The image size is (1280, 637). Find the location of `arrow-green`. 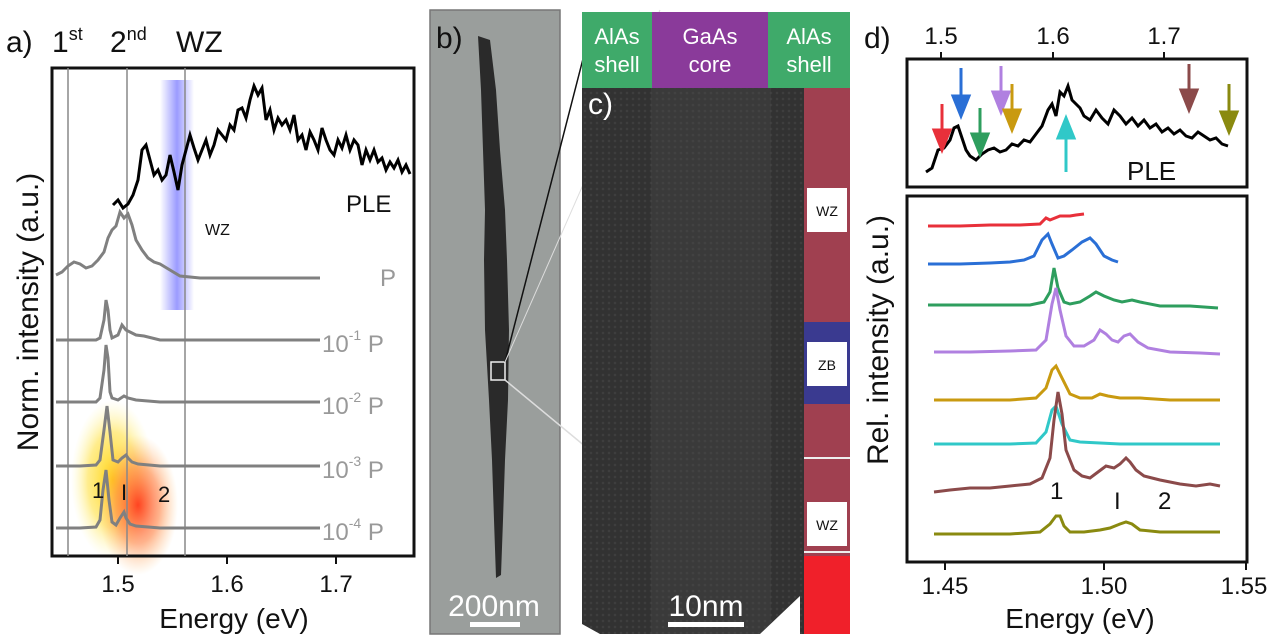

arrow-green is located at coordinates (980, 133).